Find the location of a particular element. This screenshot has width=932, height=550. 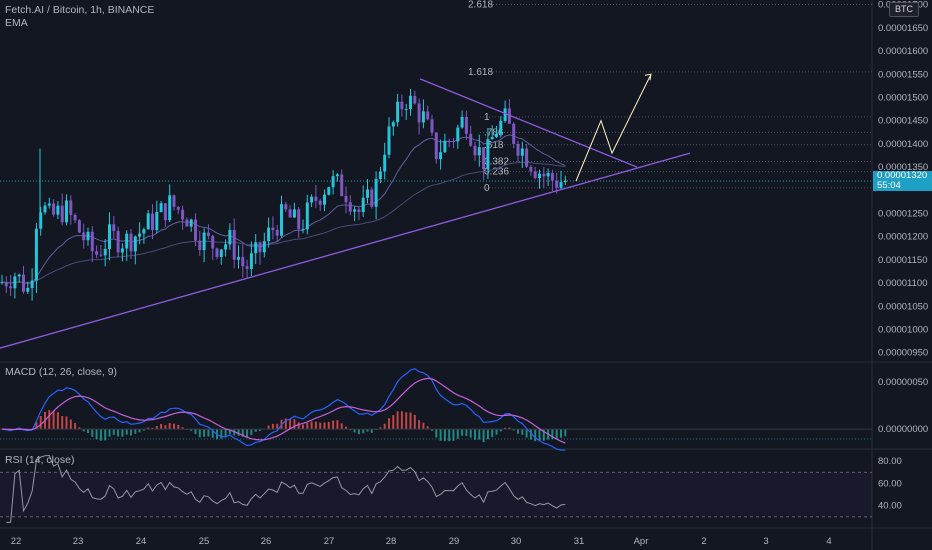

currency-badge: BTC is located at coordinates (904, 9).